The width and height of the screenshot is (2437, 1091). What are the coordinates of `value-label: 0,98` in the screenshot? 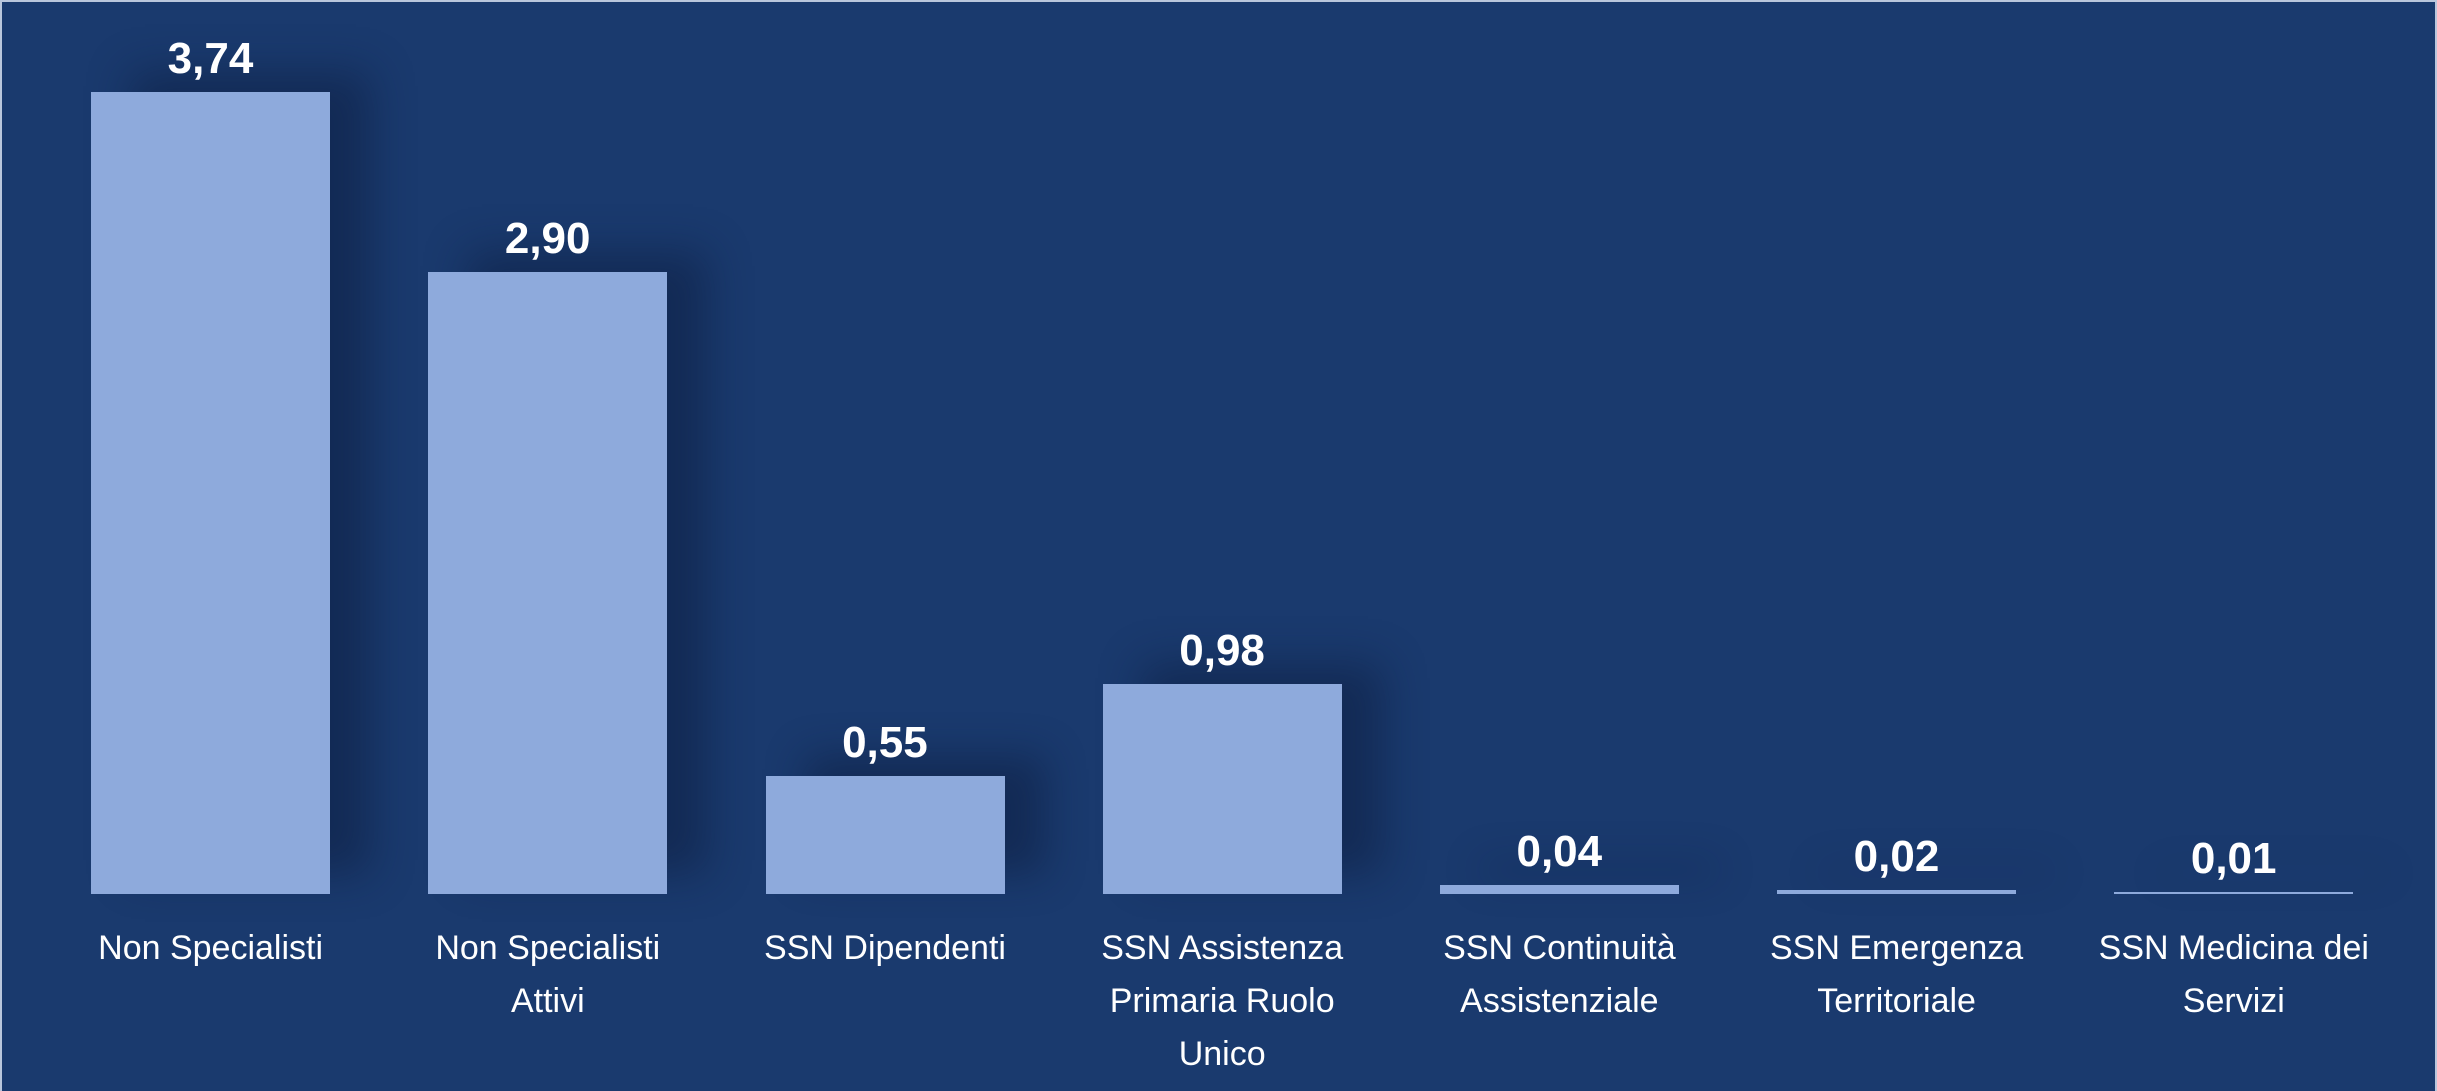 It's located at (1222, 650).